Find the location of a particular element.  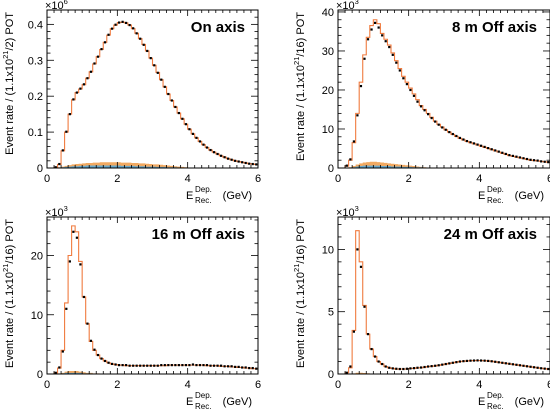

x-label-sup: Dep. is located at coordinates (203, 395).